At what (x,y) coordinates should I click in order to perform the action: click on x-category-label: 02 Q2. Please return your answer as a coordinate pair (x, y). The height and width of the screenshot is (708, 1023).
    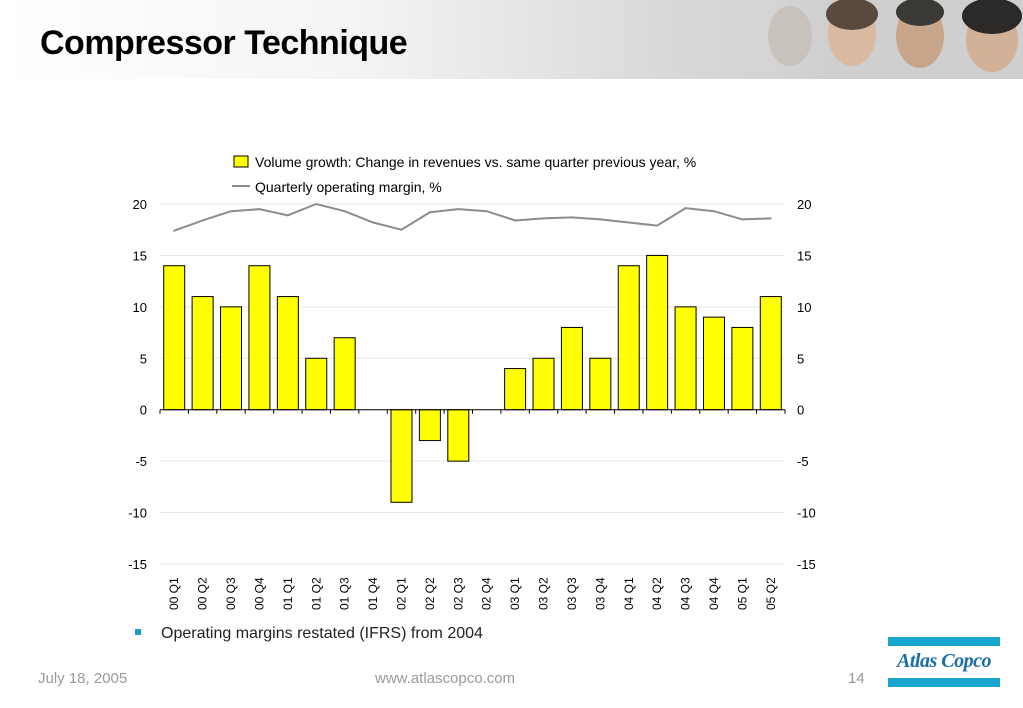
    Looking at the image, I should click on (430, 593).